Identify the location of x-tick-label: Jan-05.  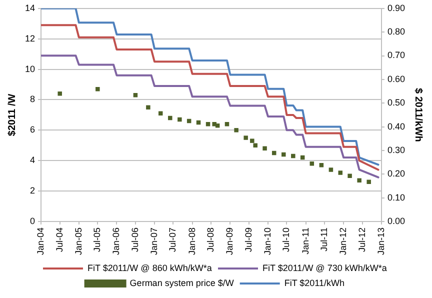
(78, 241).